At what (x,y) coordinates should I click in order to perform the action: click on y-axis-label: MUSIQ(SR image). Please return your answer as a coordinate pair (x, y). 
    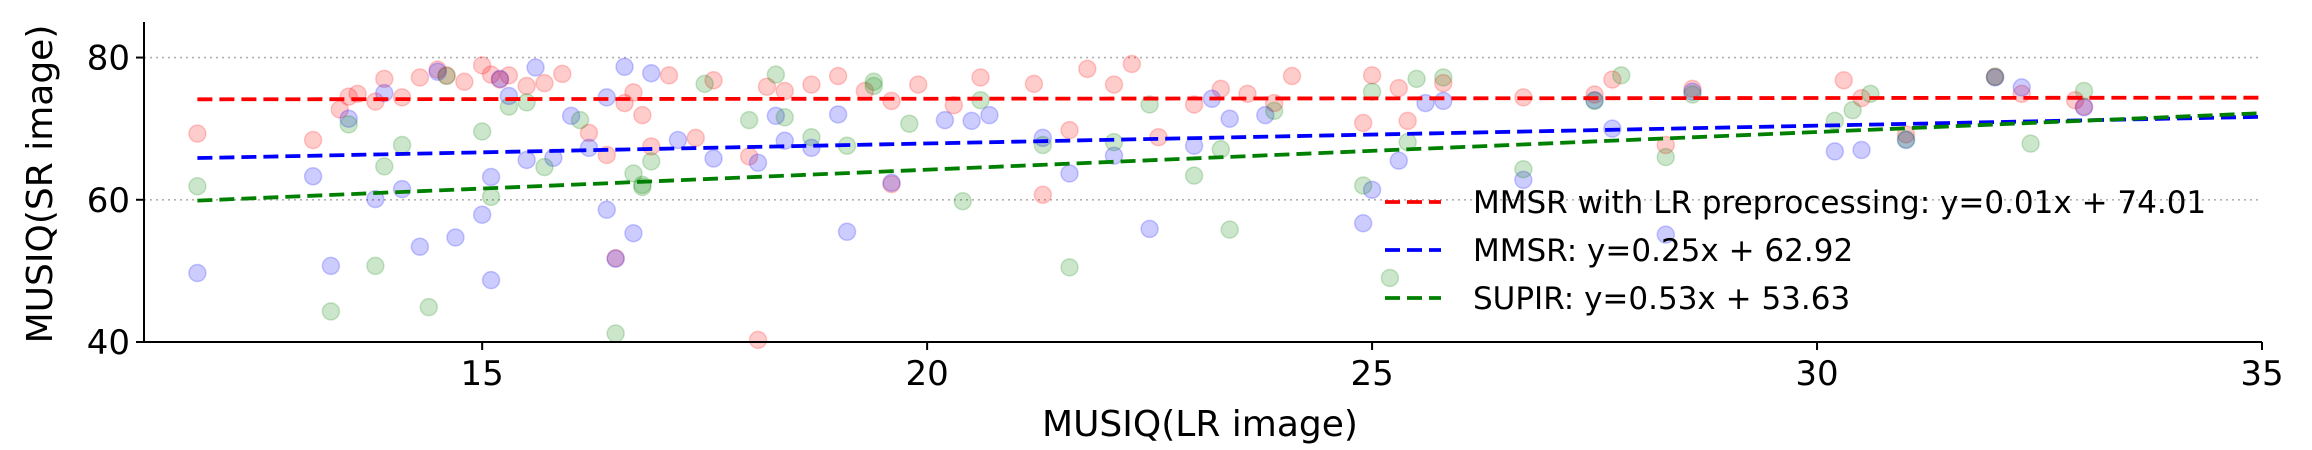
    Looking at the image, I should click on (40, 184).